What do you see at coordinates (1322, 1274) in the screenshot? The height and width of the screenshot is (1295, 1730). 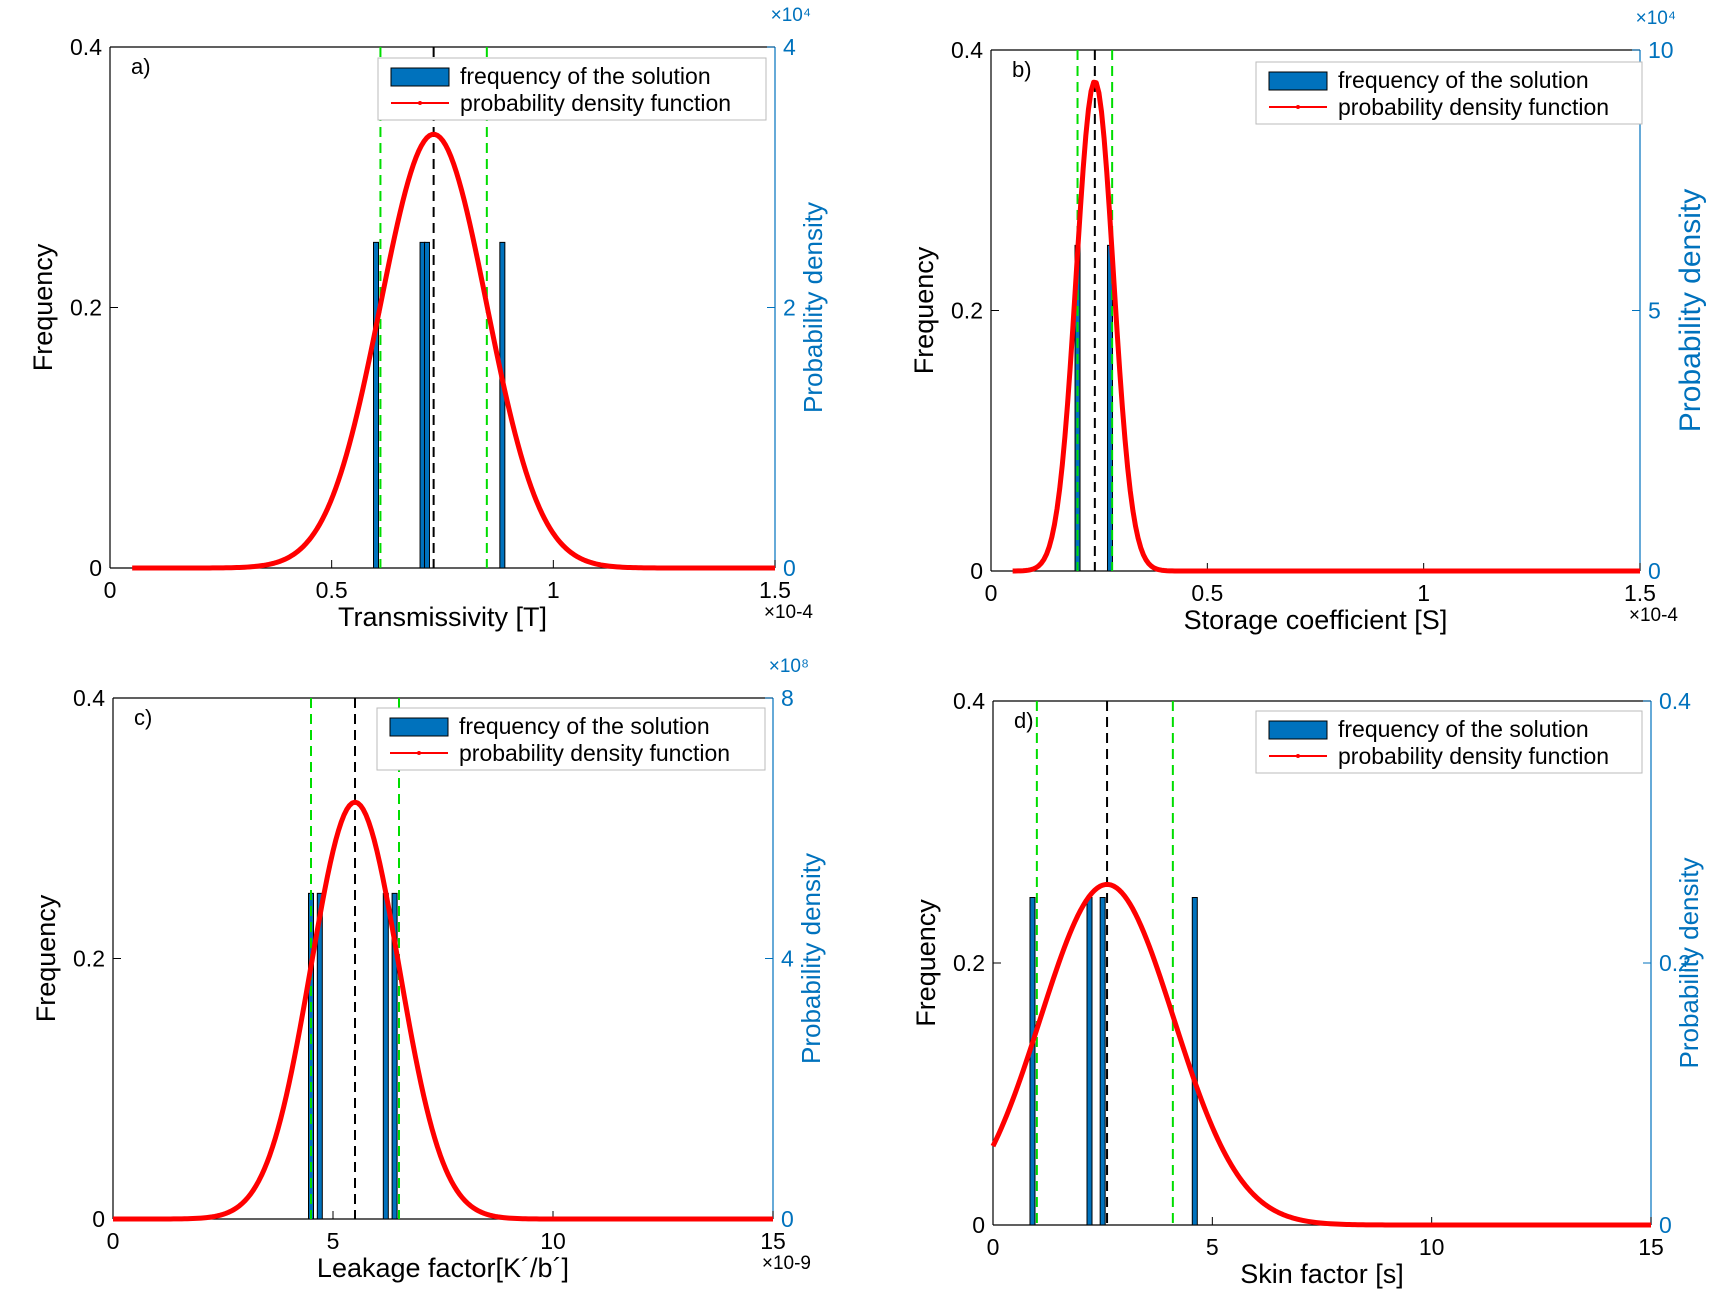 I see `x-axis-title: Skin factor [s]` at bounding box center [1322, 1274].